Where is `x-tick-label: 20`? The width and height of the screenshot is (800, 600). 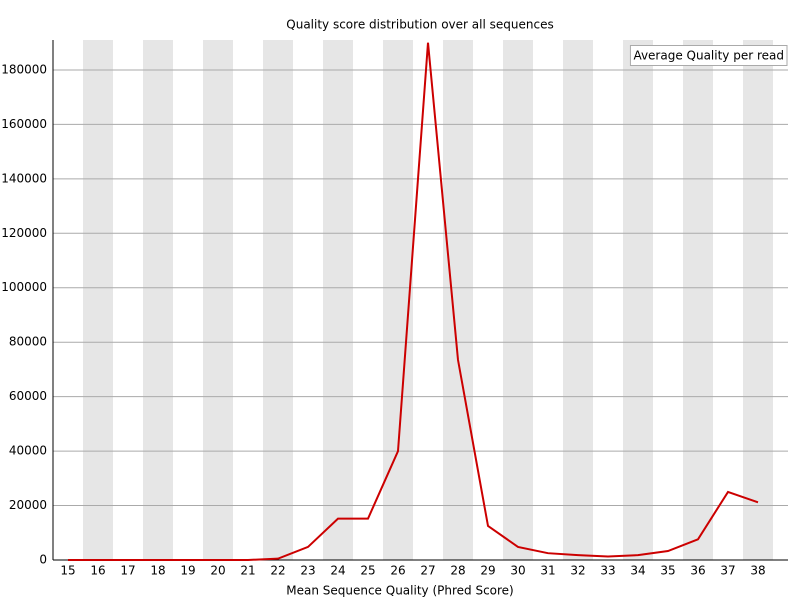 x-tick-label: 20 is located at coordinates (217, 571).